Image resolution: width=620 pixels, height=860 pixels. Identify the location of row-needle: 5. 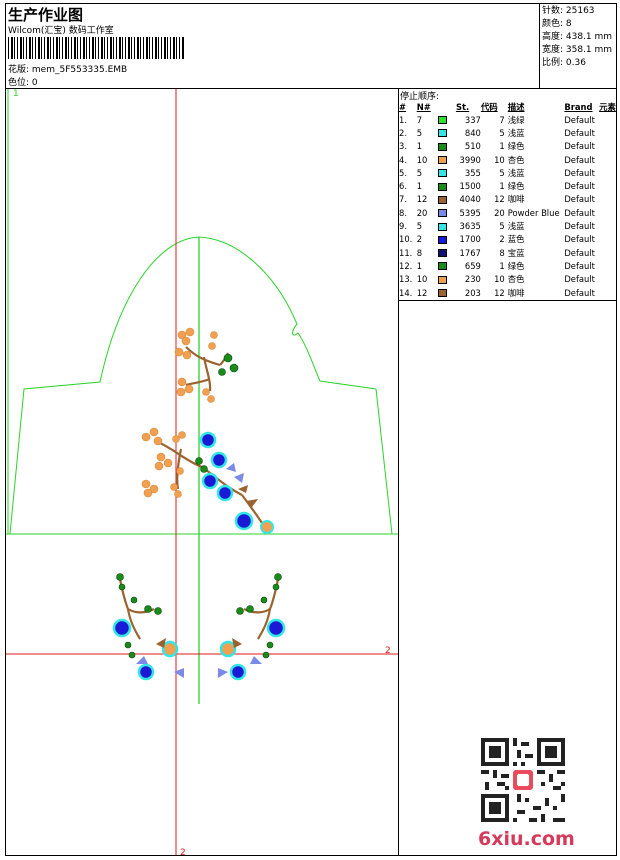
(419, 132).